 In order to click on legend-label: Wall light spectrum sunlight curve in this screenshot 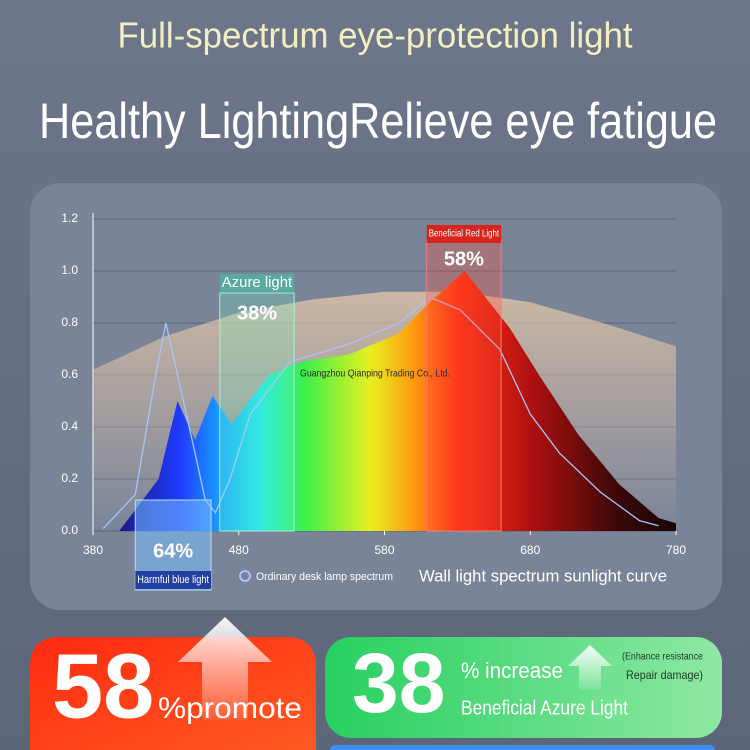, I will do `click(543, 575)`.